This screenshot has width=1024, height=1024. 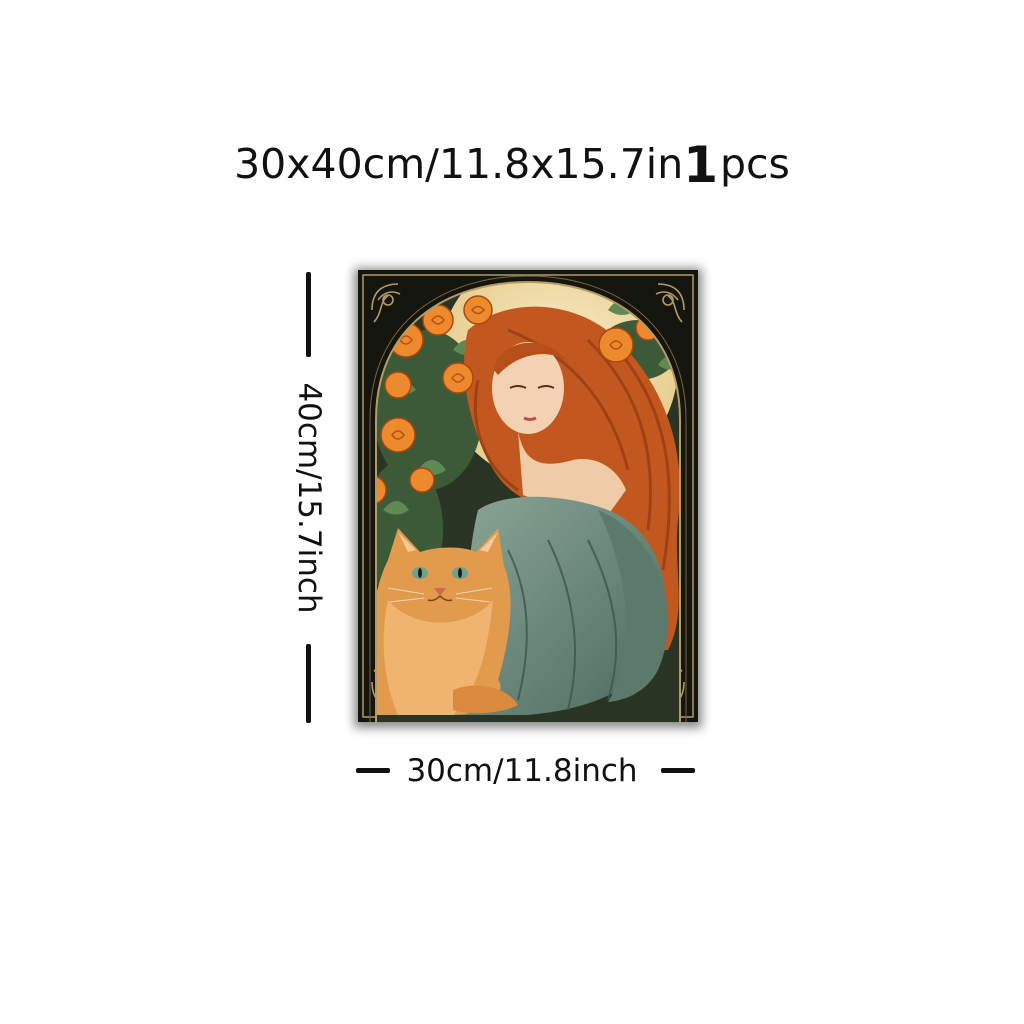 I want to click on height-dimension-label: 40cm/15.7inch, so click(x=309, y=498).